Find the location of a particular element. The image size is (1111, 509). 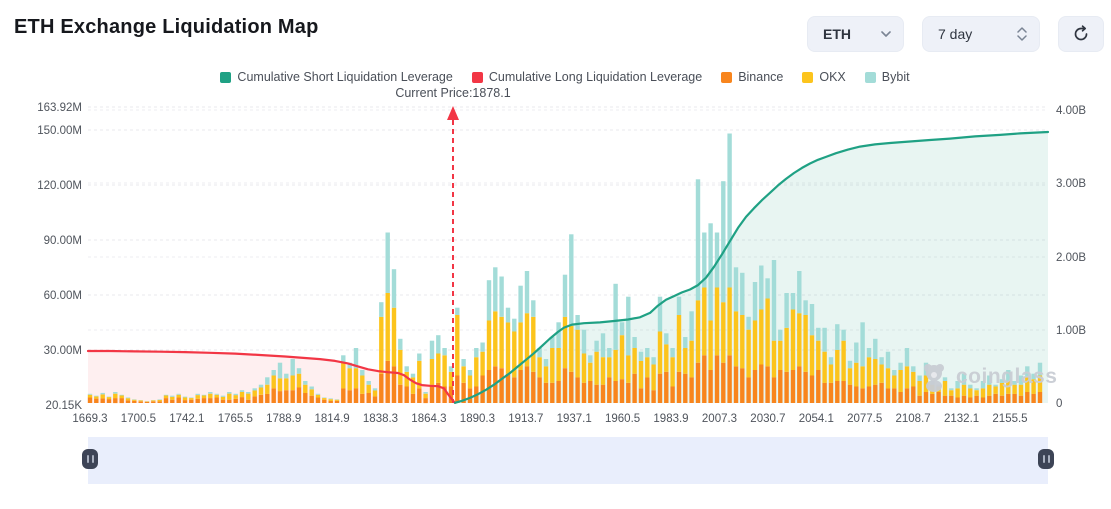

period-select-value: 7 day is located at coordinates (955, 34).